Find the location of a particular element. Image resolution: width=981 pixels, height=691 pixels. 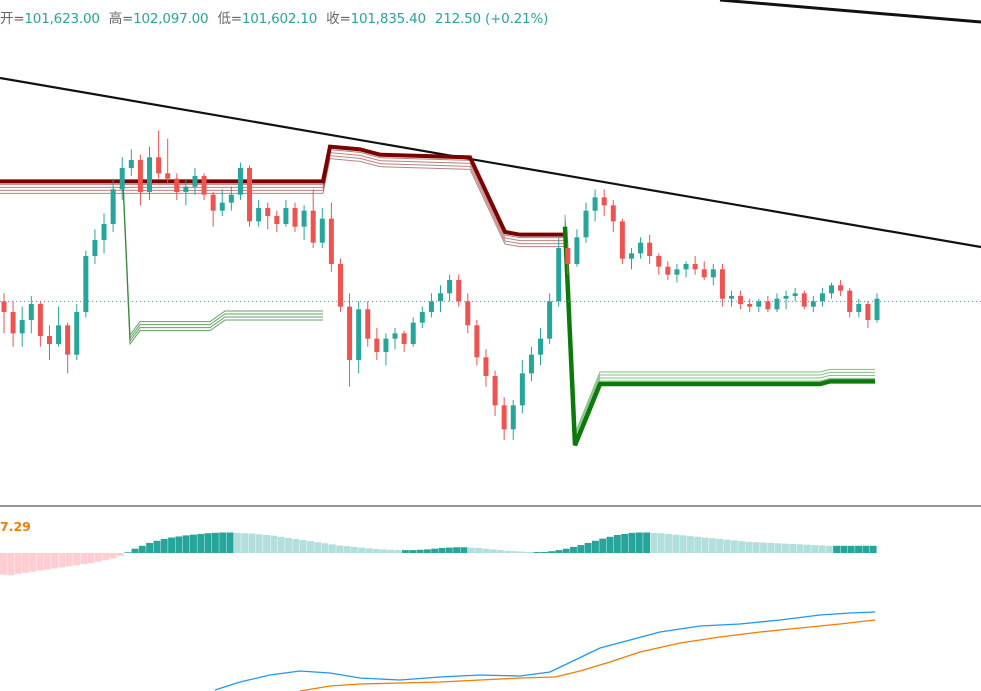

macd-line is located at coordinates (545, 651).